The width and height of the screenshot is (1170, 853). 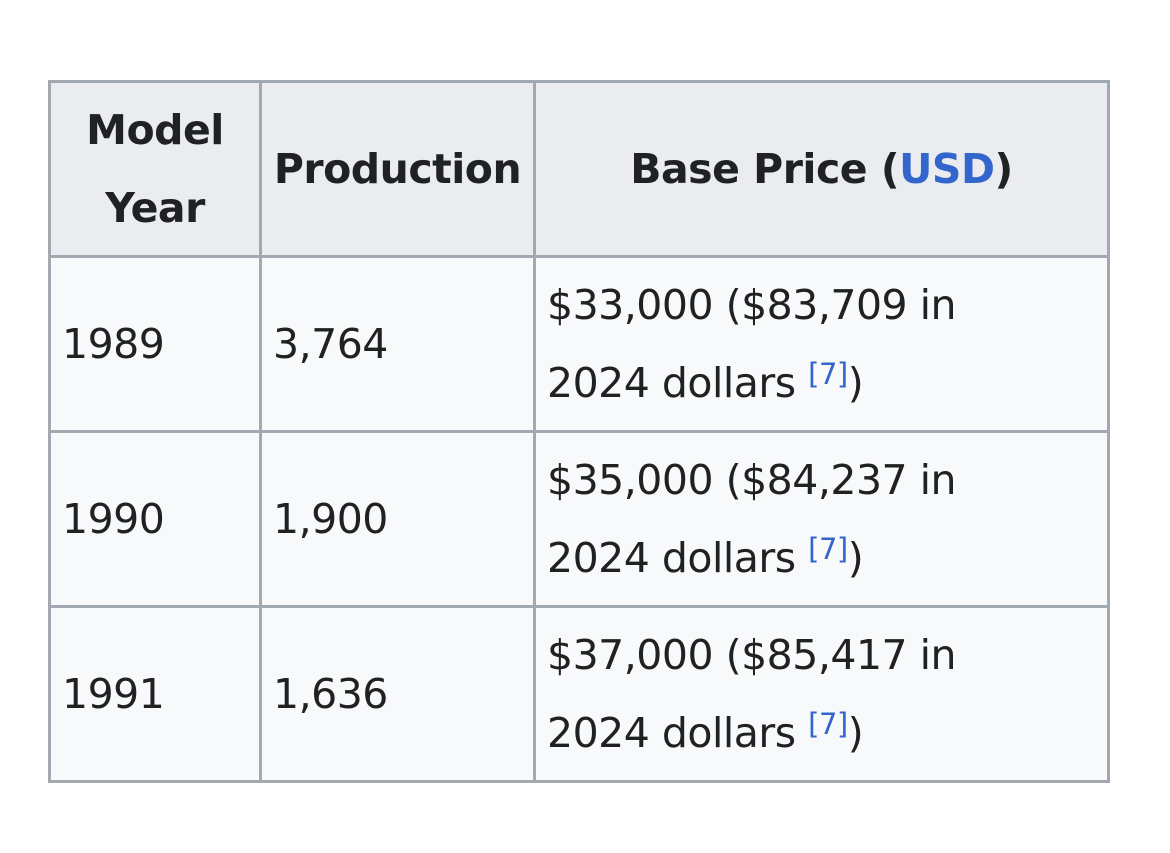 What do you see at coordinates (947, 169) in the screenshot?
I see `usd-link: USD` at bounding box center [947, 169].